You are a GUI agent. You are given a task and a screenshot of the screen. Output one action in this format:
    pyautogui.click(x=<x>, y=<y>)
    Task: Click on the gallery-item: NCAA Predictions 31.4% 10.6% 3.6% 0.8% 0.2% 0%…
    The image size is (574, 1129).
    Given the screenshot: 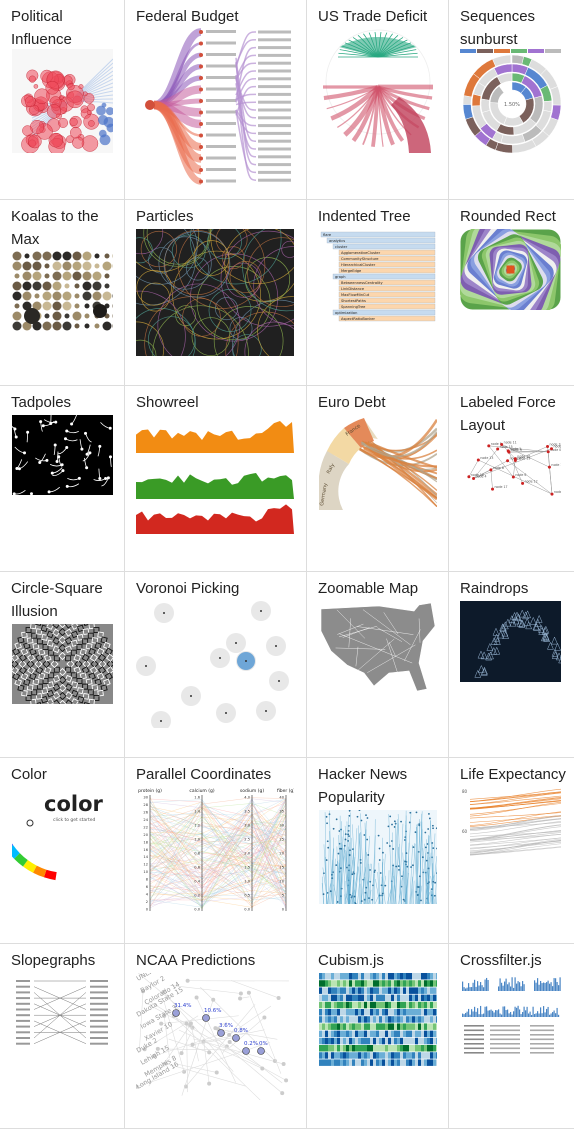 What is the action you would take?
    pyautogui.click(x=216, y=1036)
    